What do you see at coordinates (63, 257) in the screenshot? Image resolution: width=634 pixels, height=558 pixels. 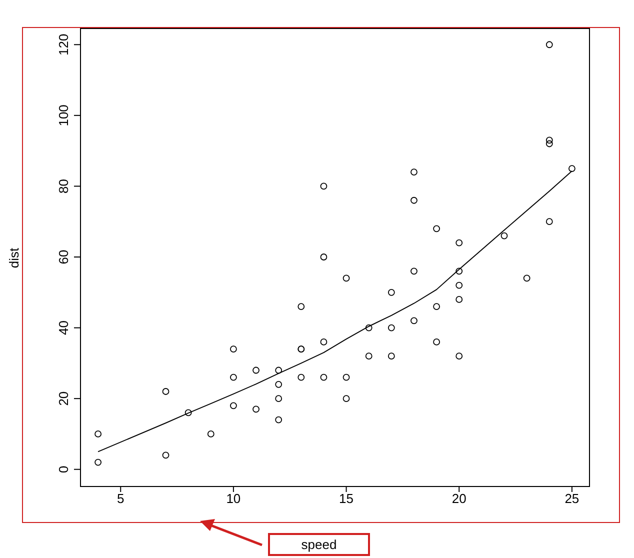 I see `y-tick-label: 60` at bounding box center [63, 257].